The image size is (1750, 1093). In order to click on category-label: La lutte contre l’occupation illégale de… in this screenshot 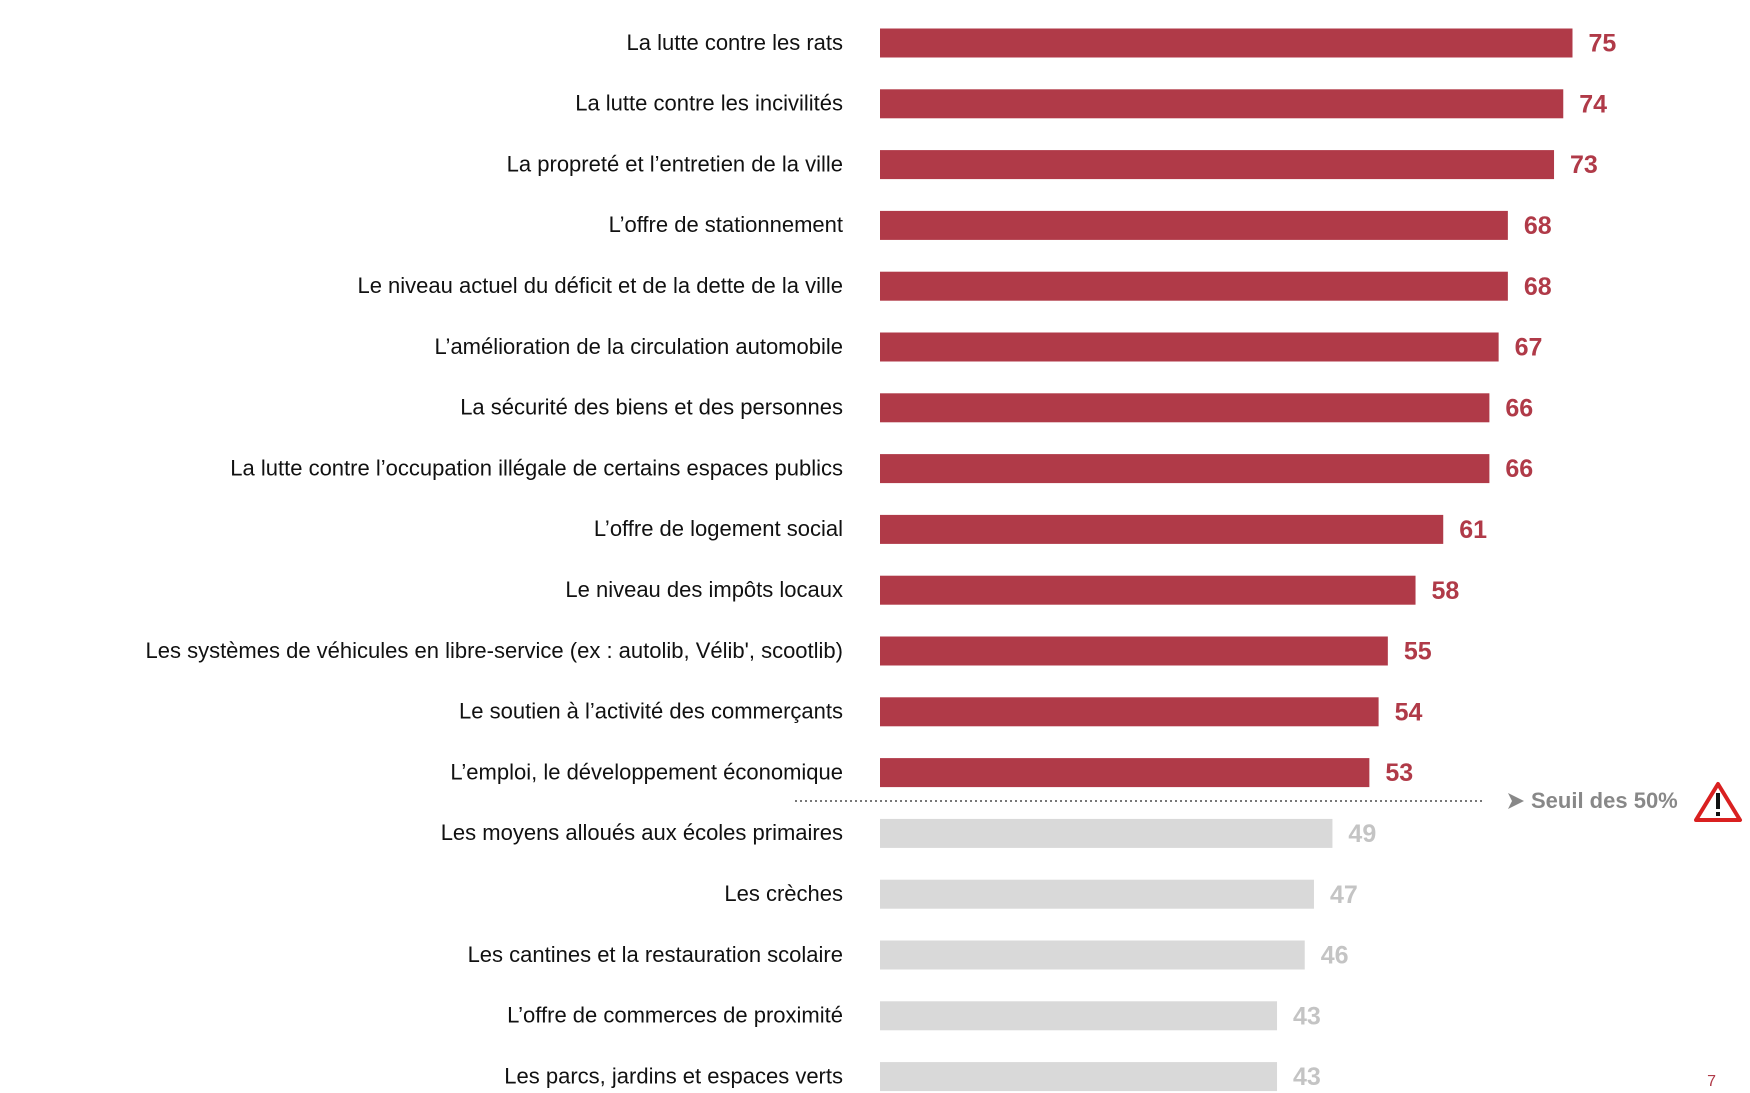, I will do `click(536, 467)`.